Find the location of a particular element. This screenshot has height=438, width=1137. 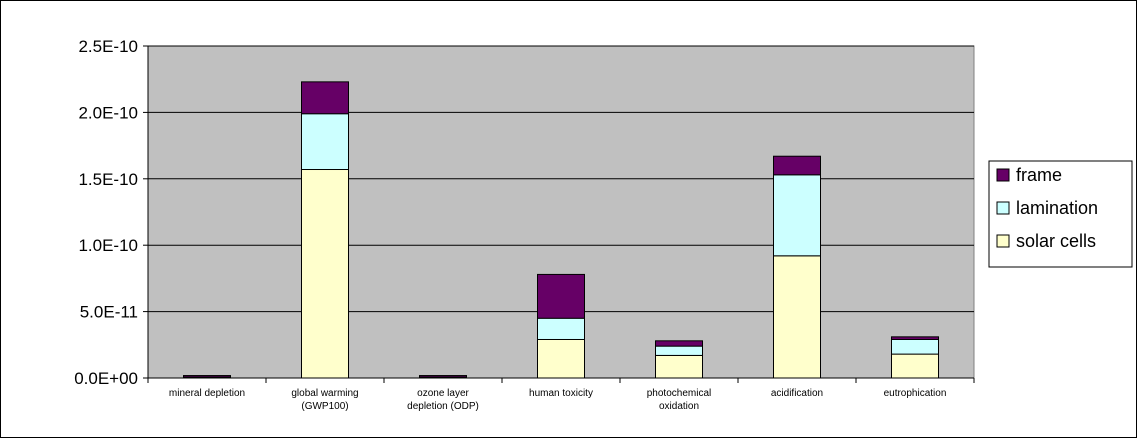

x-tick-label: acidification is located at coordinates (797, 393).